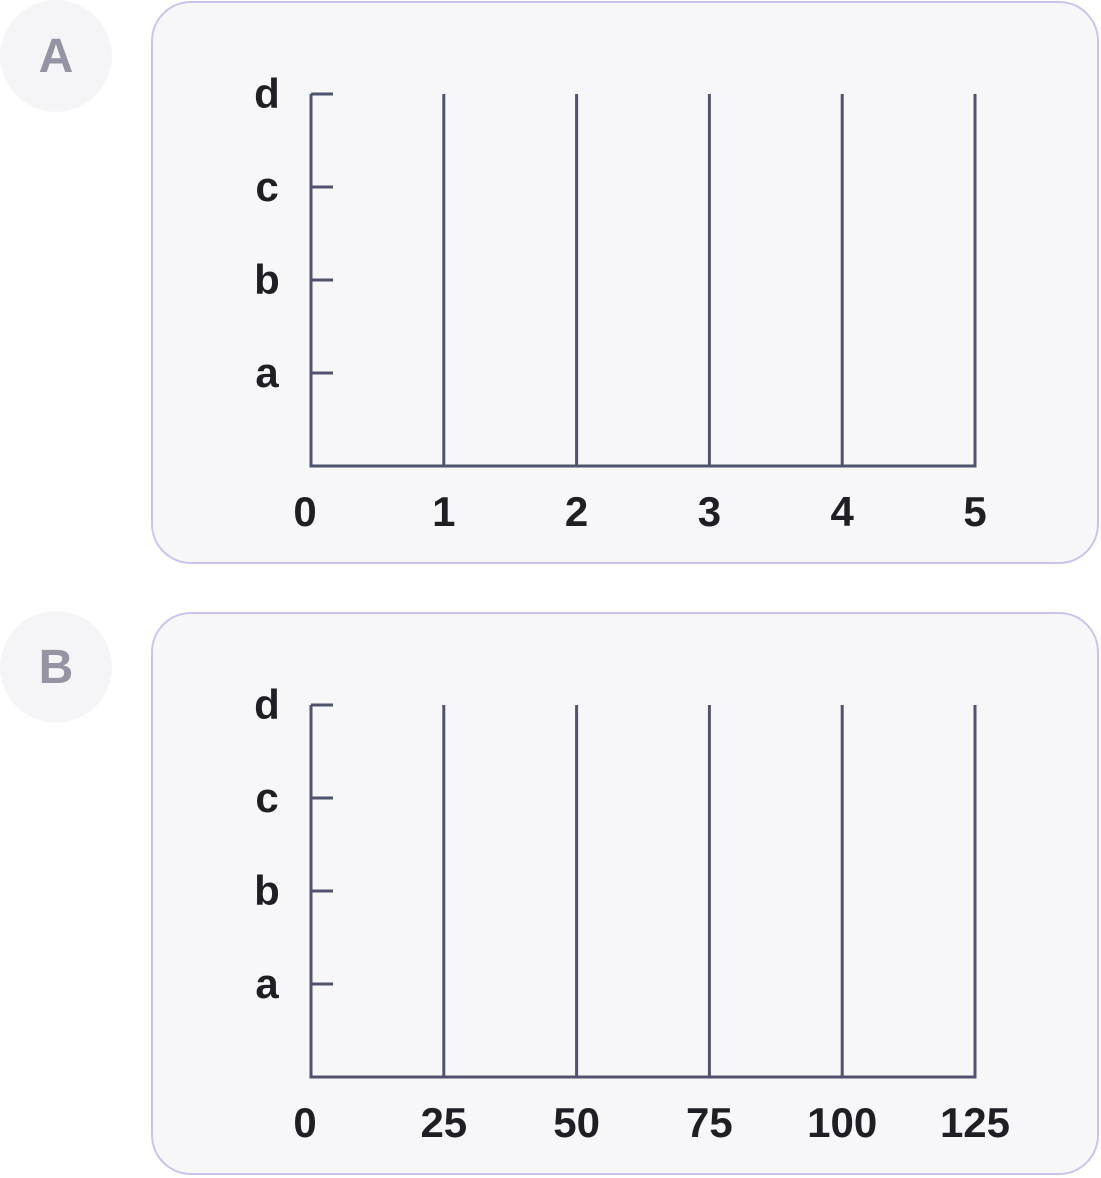  I want to click on x-tick-label: 25, so click(443, 1122).